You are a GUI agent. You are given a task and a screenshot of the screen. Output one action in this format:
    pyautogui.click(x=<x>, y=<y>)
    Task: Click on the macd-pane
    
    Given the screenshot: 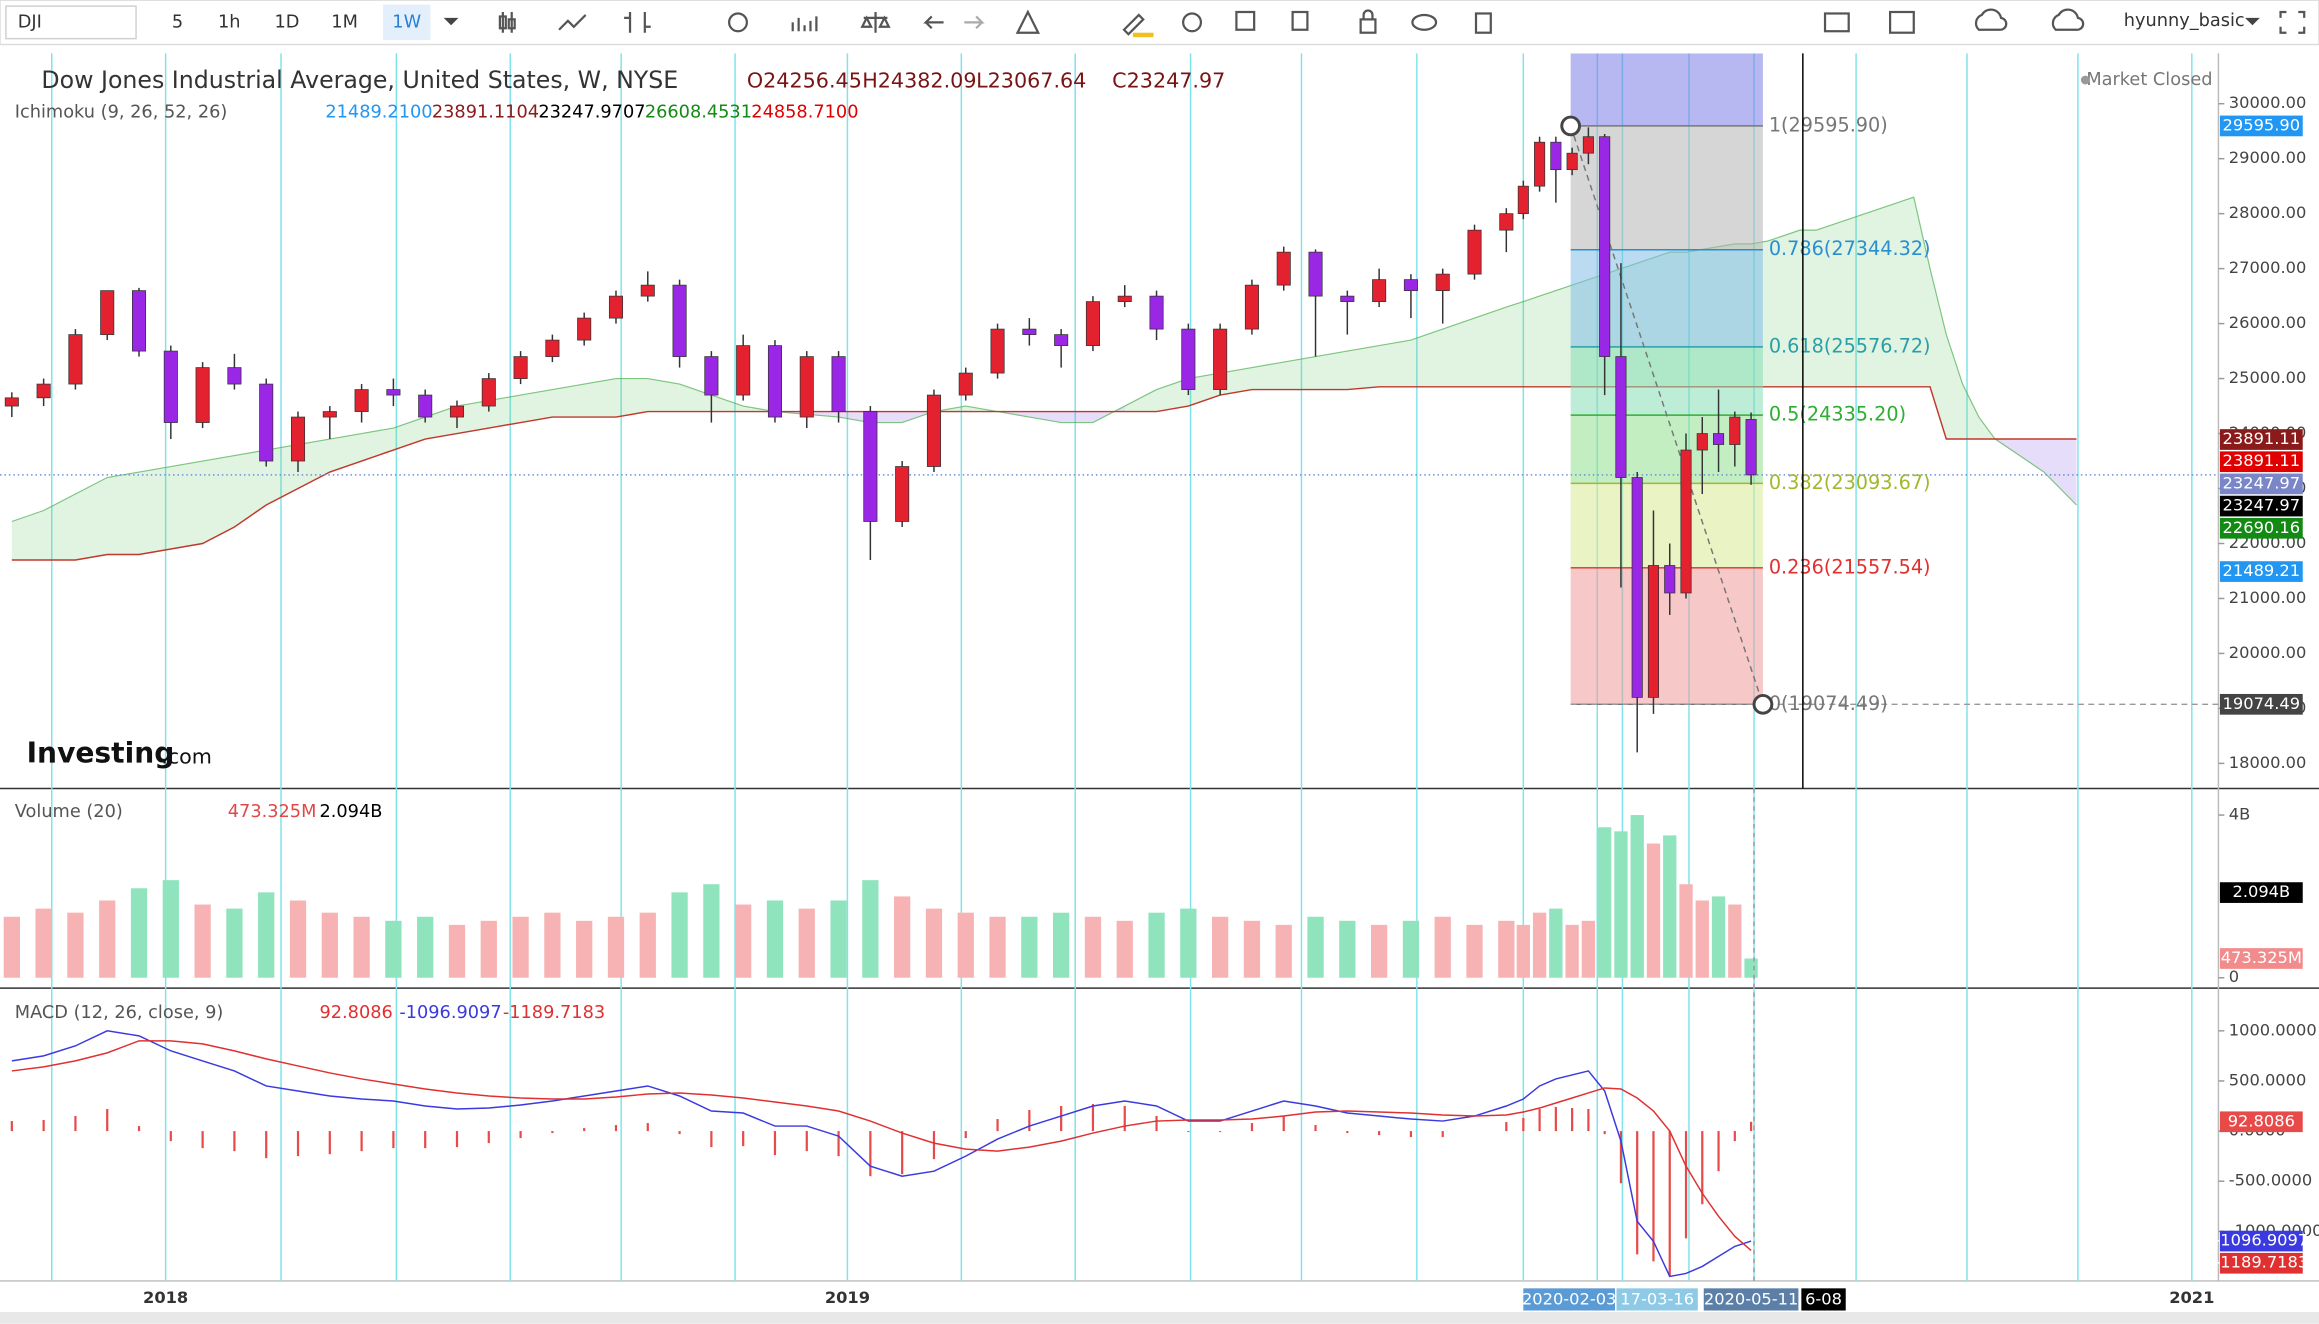 What is the action you would take?
    pyautogui.click(x=881, y=1154)
    